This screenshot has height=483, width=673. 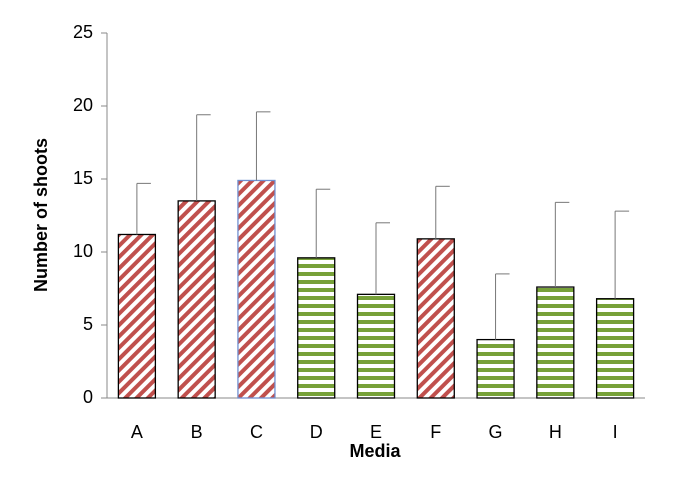 What do you see at coordinates (83, 32) in the screenshot?
I see `y-tick-label: 25` at bounding box center [83, 32].